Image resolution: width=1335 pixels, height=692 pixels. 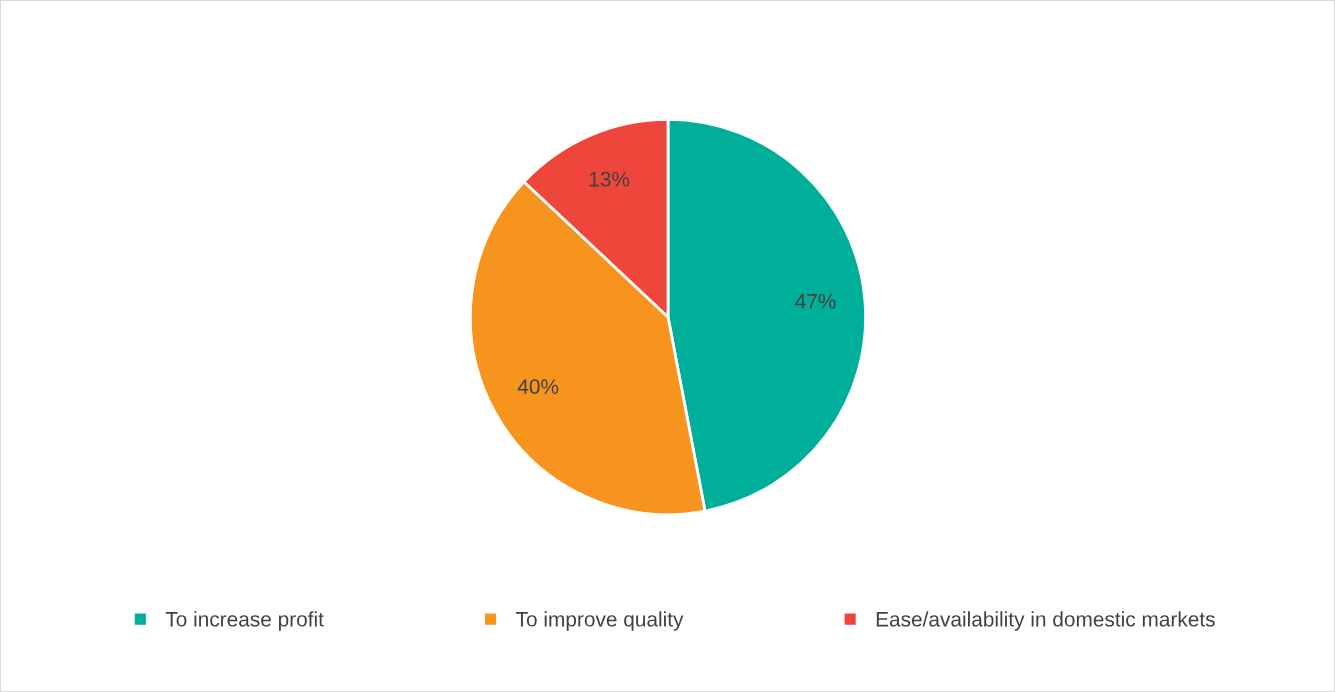 What do you see at coordinates (1045, 621) in the screenshot?
I see `legend-label: Ease/availability in domestic markets` at bounding box center [1045, 621].